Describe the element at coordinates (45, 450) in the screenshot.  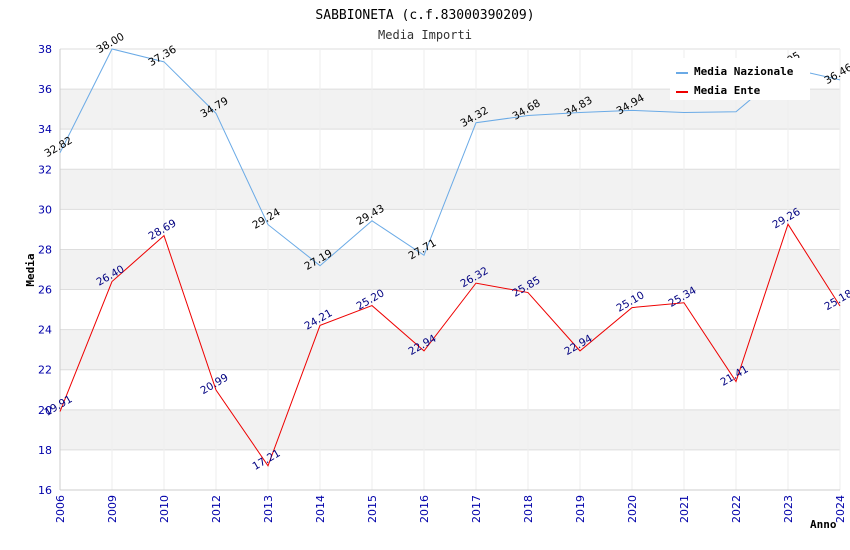
I see `y-tick-label: 18` at that location.